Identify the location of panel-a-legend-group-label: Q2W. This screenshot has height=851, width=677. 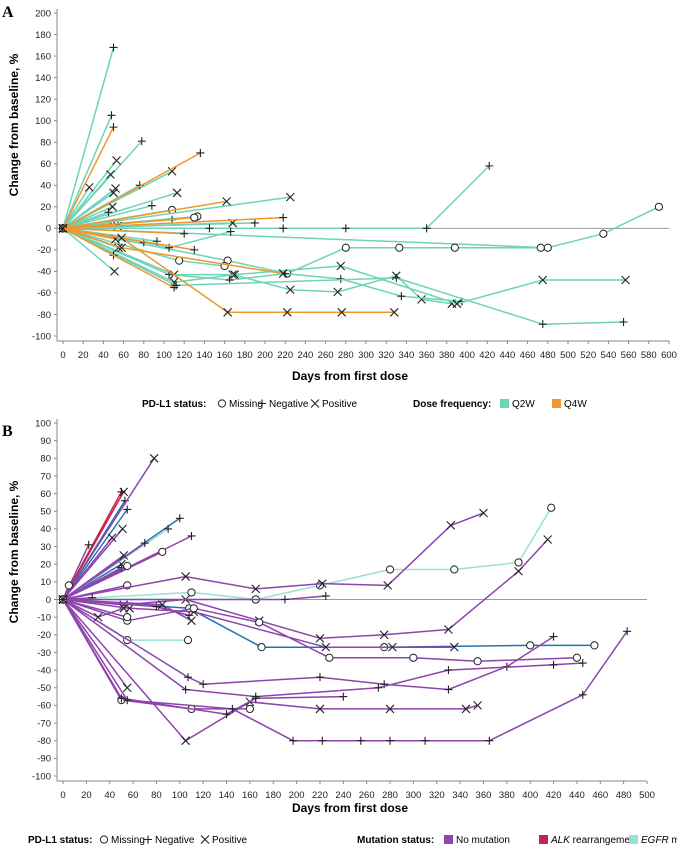
(523, 404).